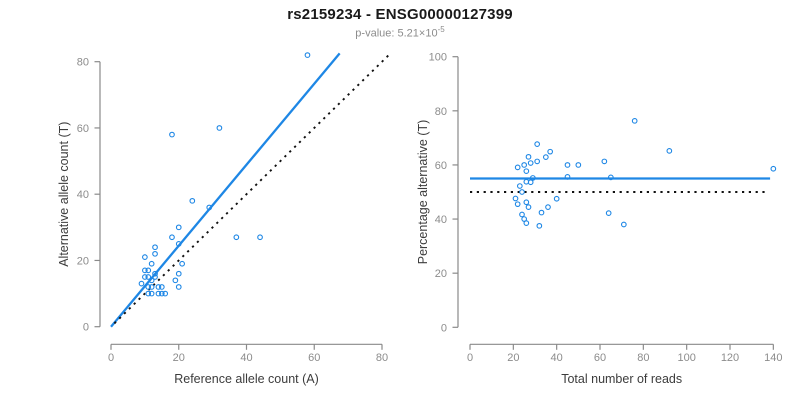  What do you see at coordinates (64, 194) in the screenshot?
I see `y-axis-title: Alternative allele count (T)` at bounding box center [64, 194].